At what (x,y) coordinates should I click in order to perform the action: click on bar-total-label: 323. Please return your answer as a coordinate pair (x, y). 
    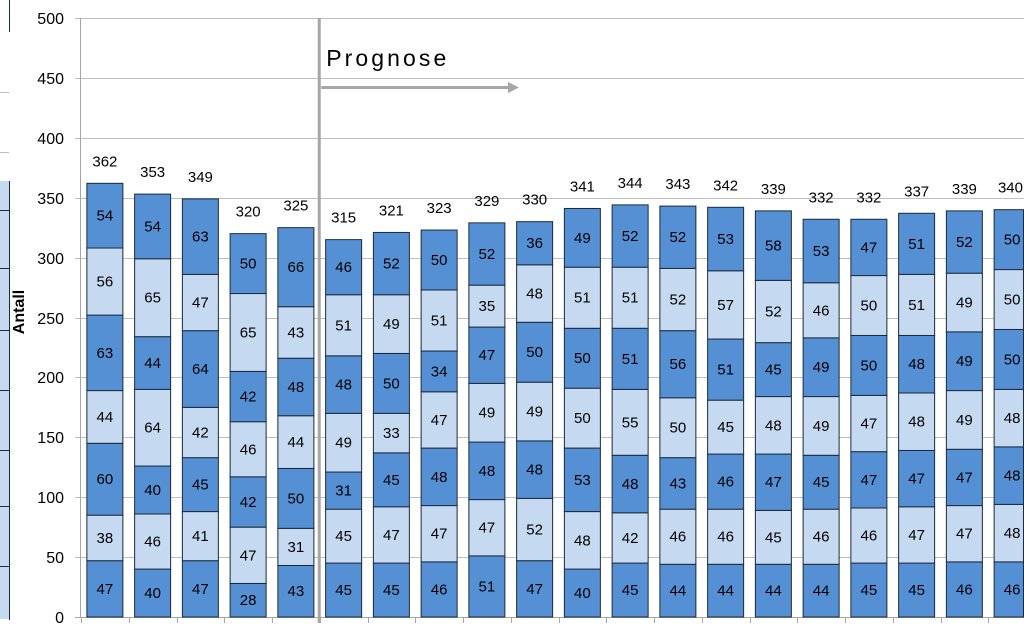
    Looking at the image, I should click on (439, 208).